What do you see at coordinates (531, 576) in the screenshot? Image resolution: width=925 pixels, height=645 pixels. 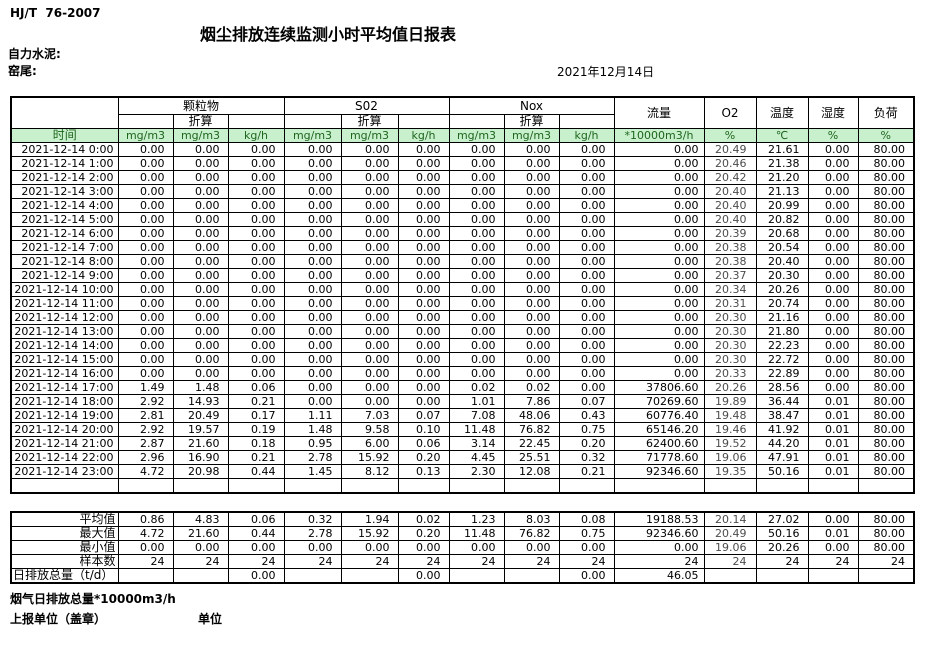 I see `summary-value-cell` at bounding box center [531, 576].